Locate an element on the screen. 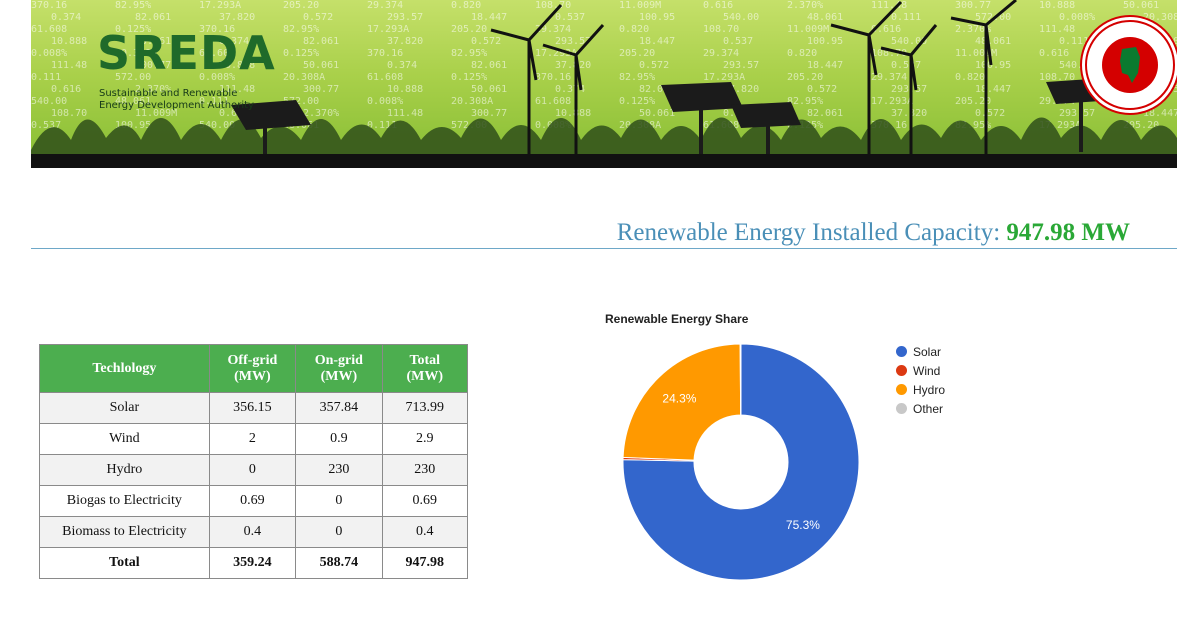 The height and width of the screenshot is (625, 1200). banner-ground-strip is located at coordinates (604, 161).